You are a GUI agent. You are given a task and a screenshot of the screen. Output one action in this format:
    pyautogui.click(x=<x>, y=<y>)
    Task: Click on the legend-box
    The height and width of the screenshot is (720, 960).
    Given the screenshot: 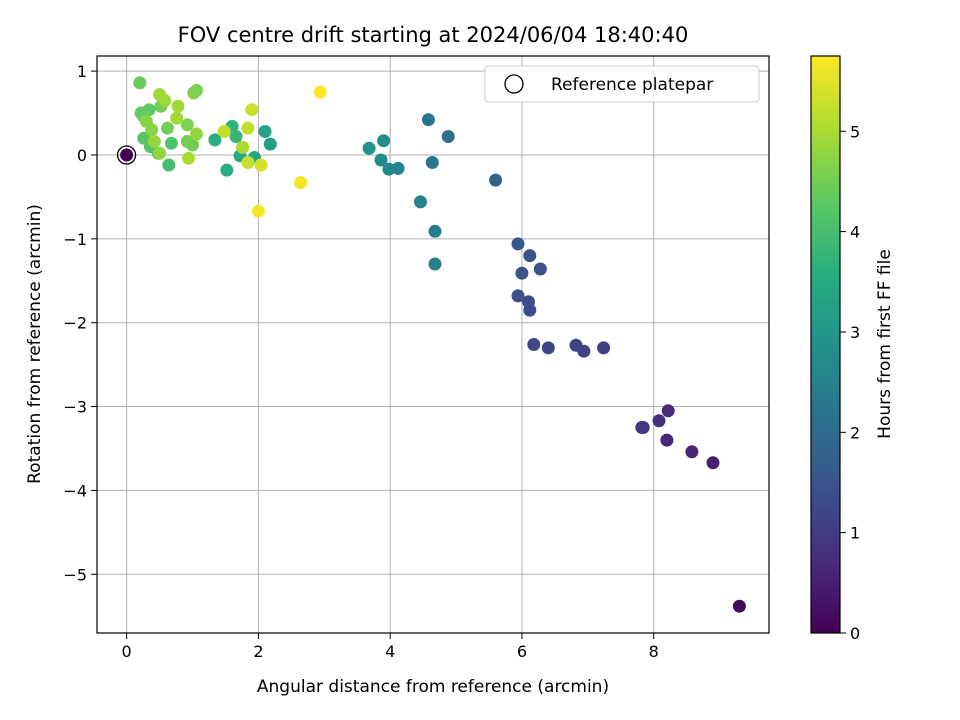 What is the action you would take?
    pyautogui.click(x=622, y=84)
    